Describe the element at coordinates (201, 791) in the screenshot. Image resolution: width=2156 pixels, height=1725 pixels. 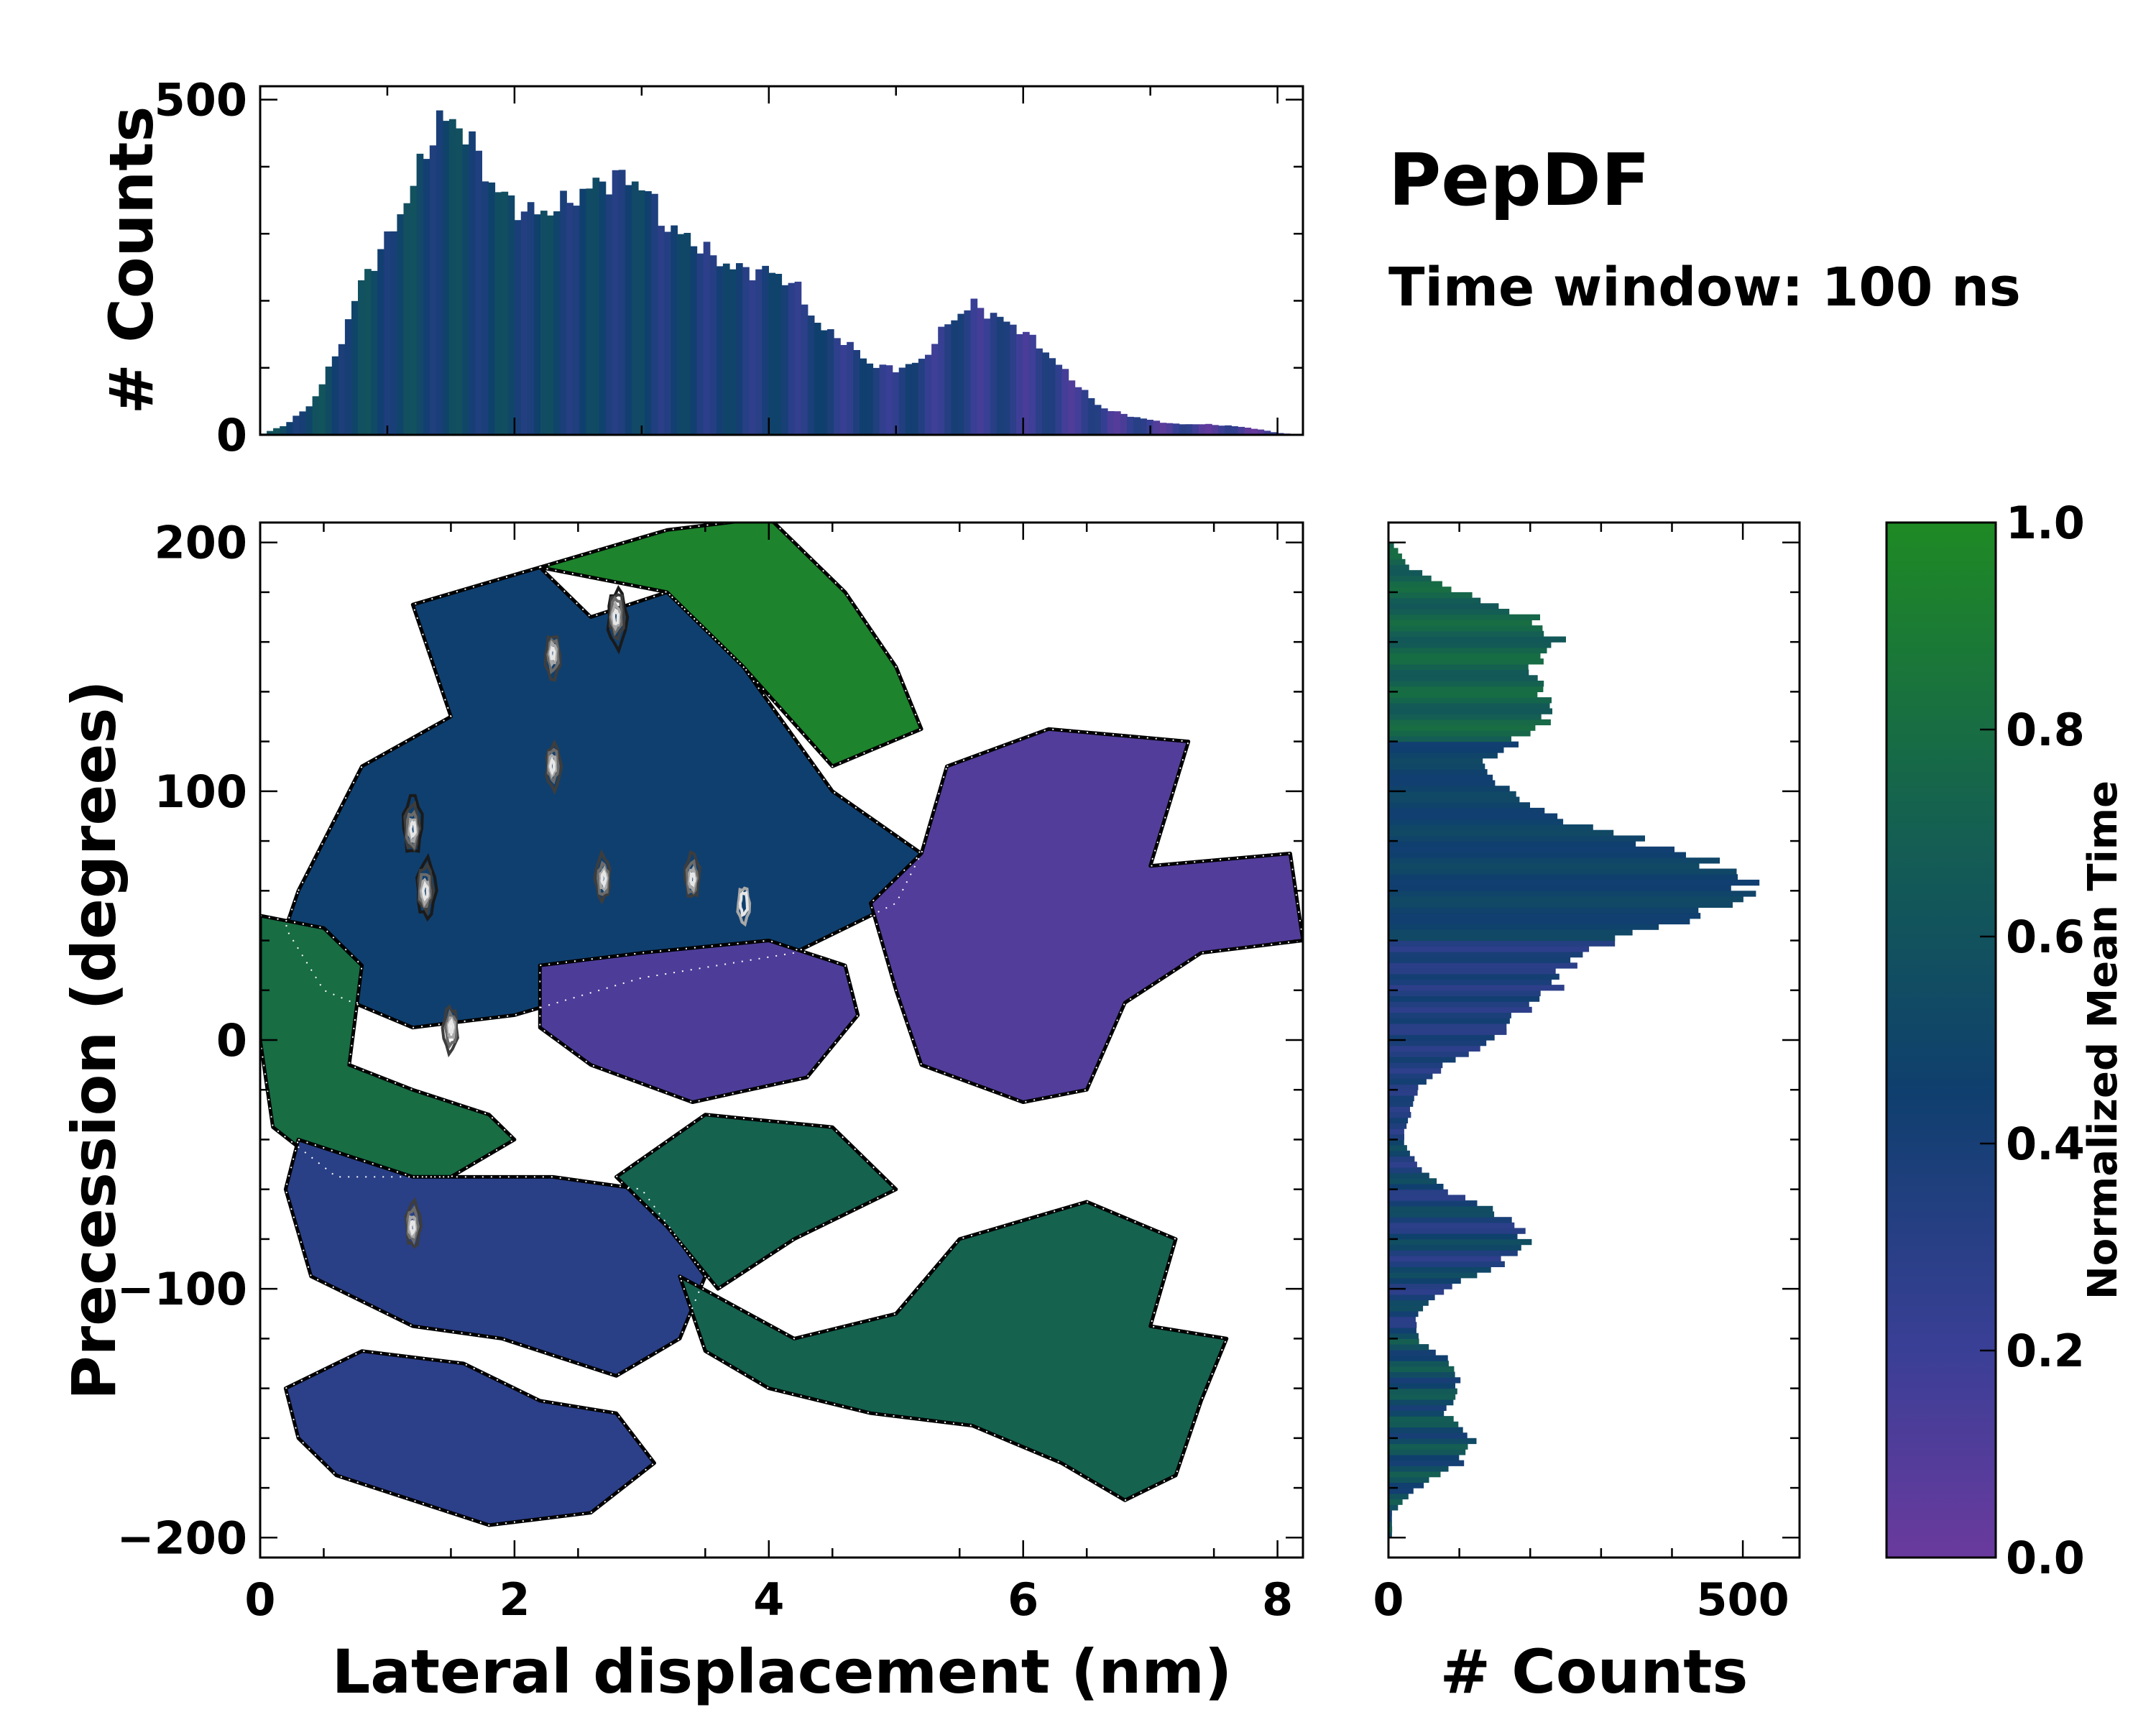
I see `main-ytick-label: 100` at that location.